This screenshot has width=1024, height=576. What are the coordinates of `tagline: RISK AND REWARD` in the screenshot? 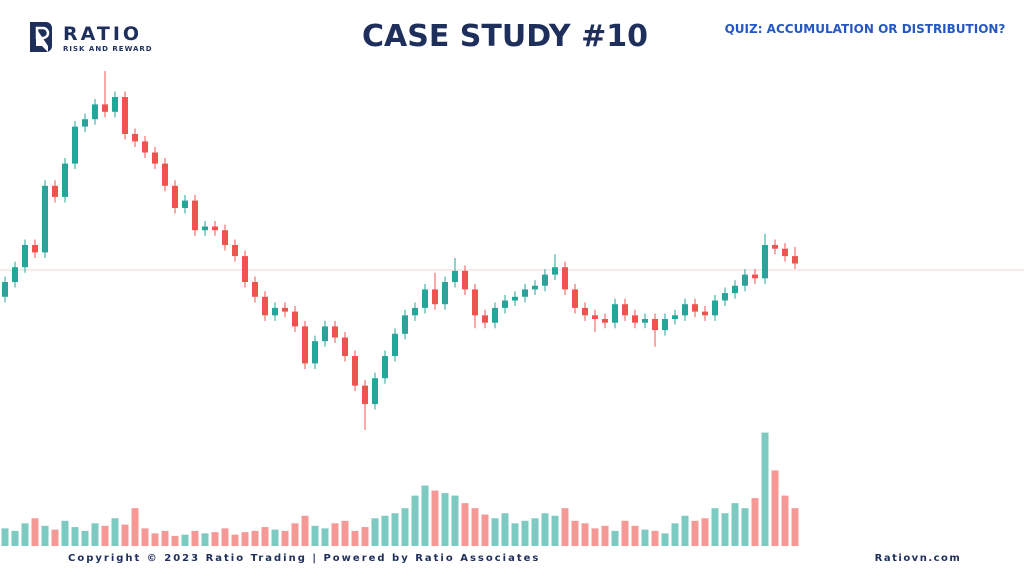 It's located at (108, 49).